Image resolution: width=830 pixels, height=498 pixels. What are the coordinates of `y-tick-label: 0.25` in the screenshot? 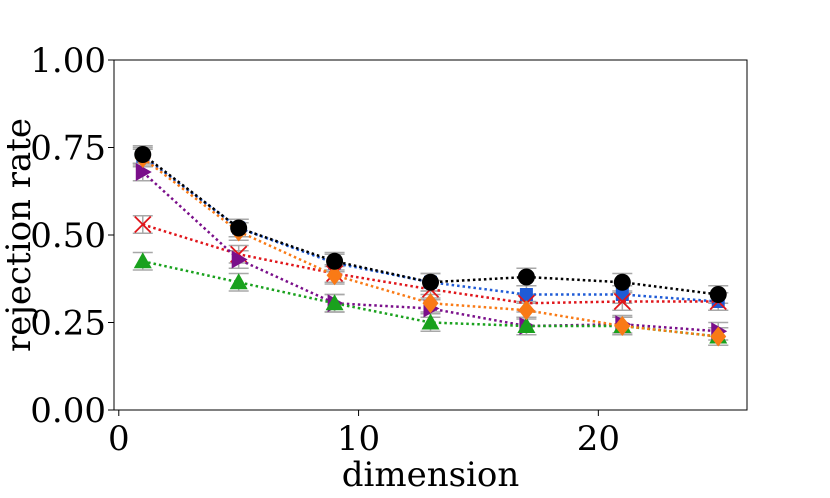 It's located at (68, 324).